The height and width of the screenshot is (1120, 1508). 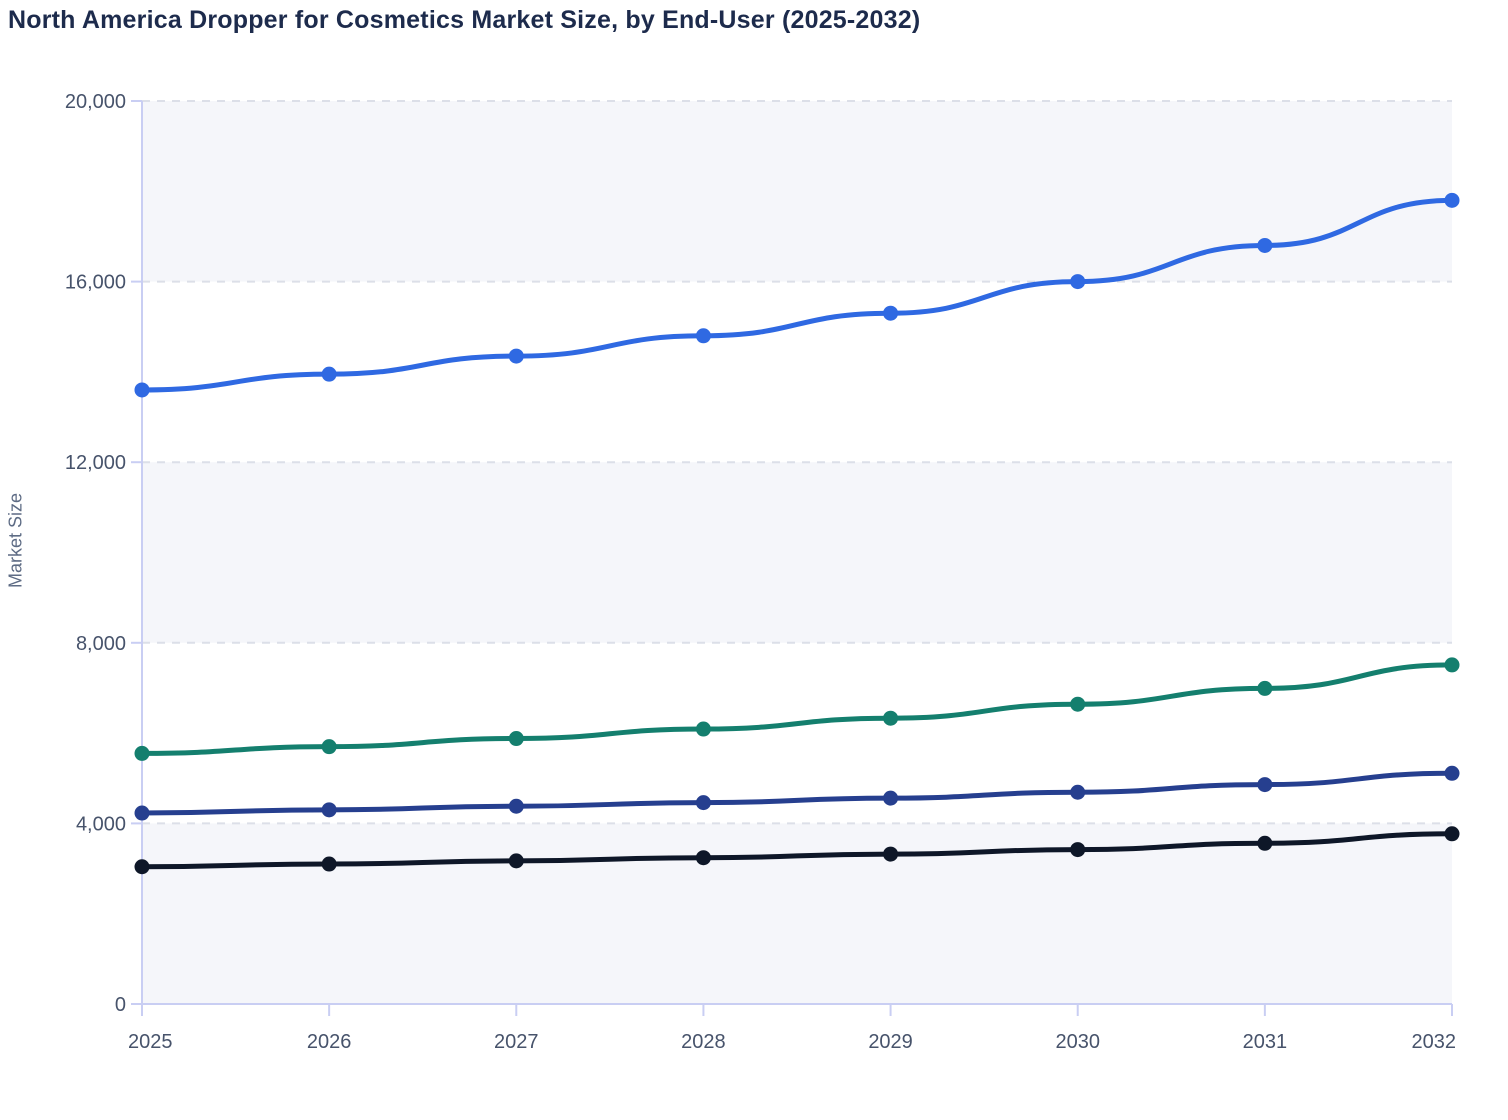 I want to click on x-tick-label: 2027, so click(x=516, y=1042).